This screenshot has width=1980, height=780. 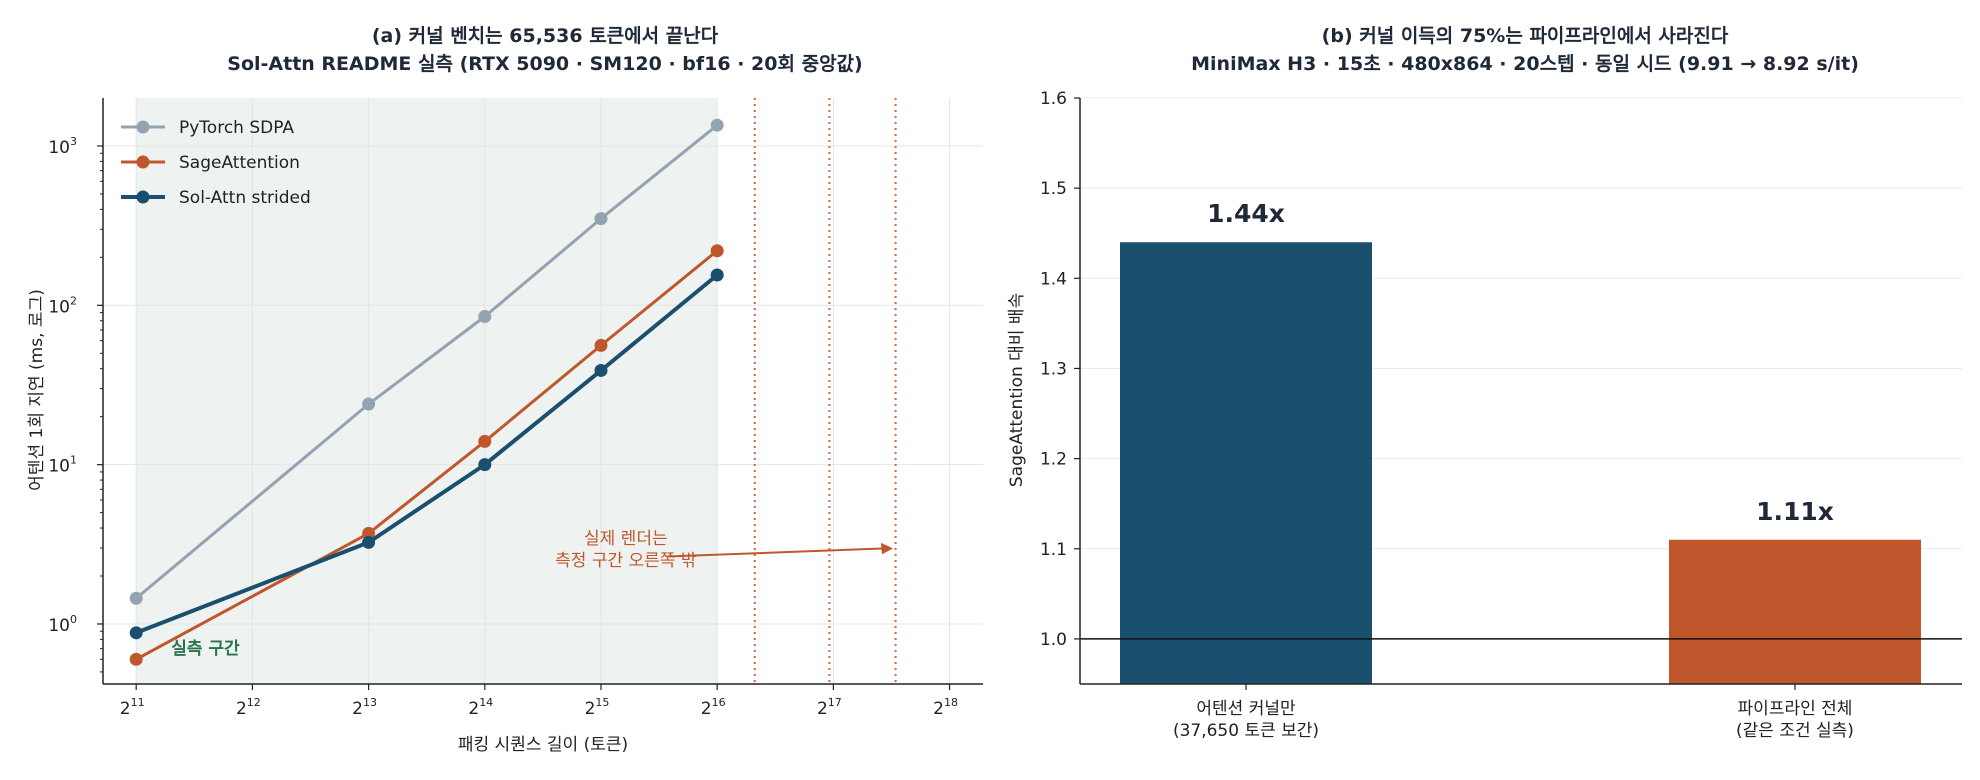 What do you see at coordinates (886, 548) in the screenshot?
I see `annotation-arrow-head` at bounding box center [886, 548].